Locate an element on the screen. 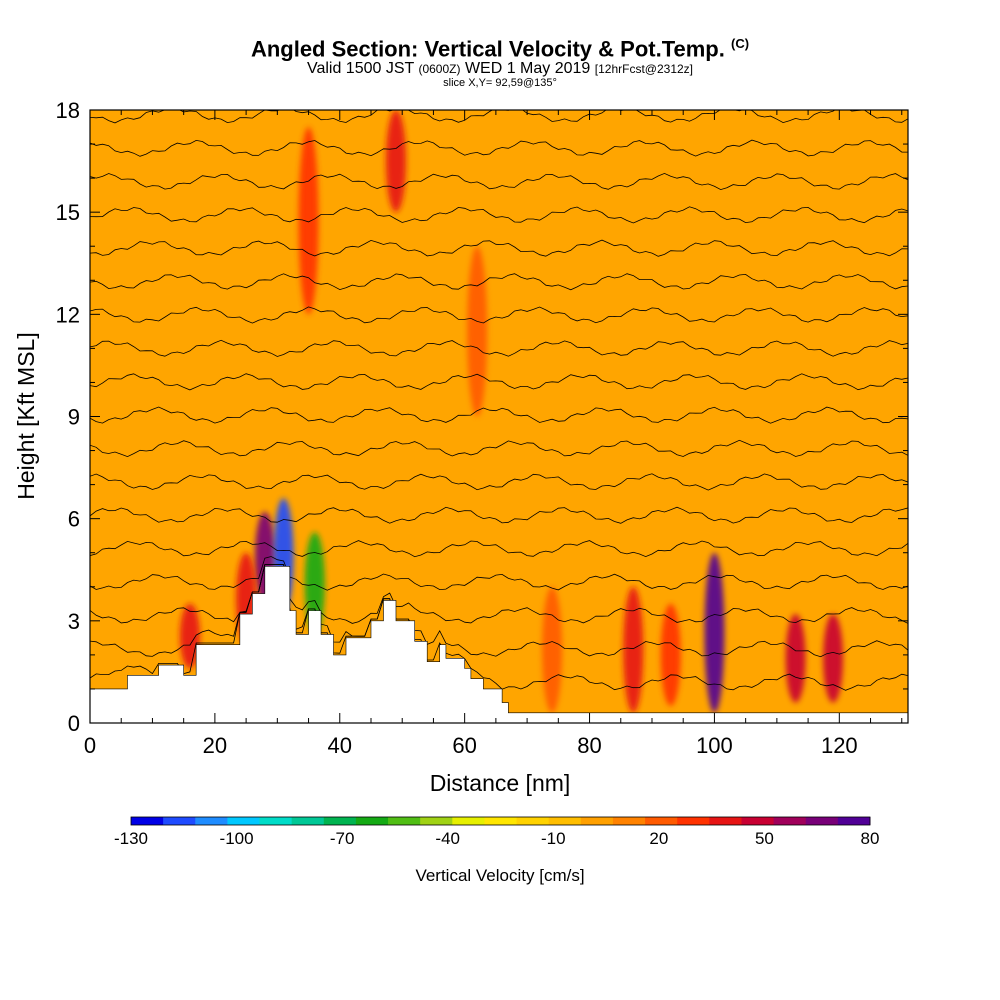 This screenshot has width=1000, height=1000. forecast-label: [12hrFcst@2312z] is located at coordinates (644, 69).